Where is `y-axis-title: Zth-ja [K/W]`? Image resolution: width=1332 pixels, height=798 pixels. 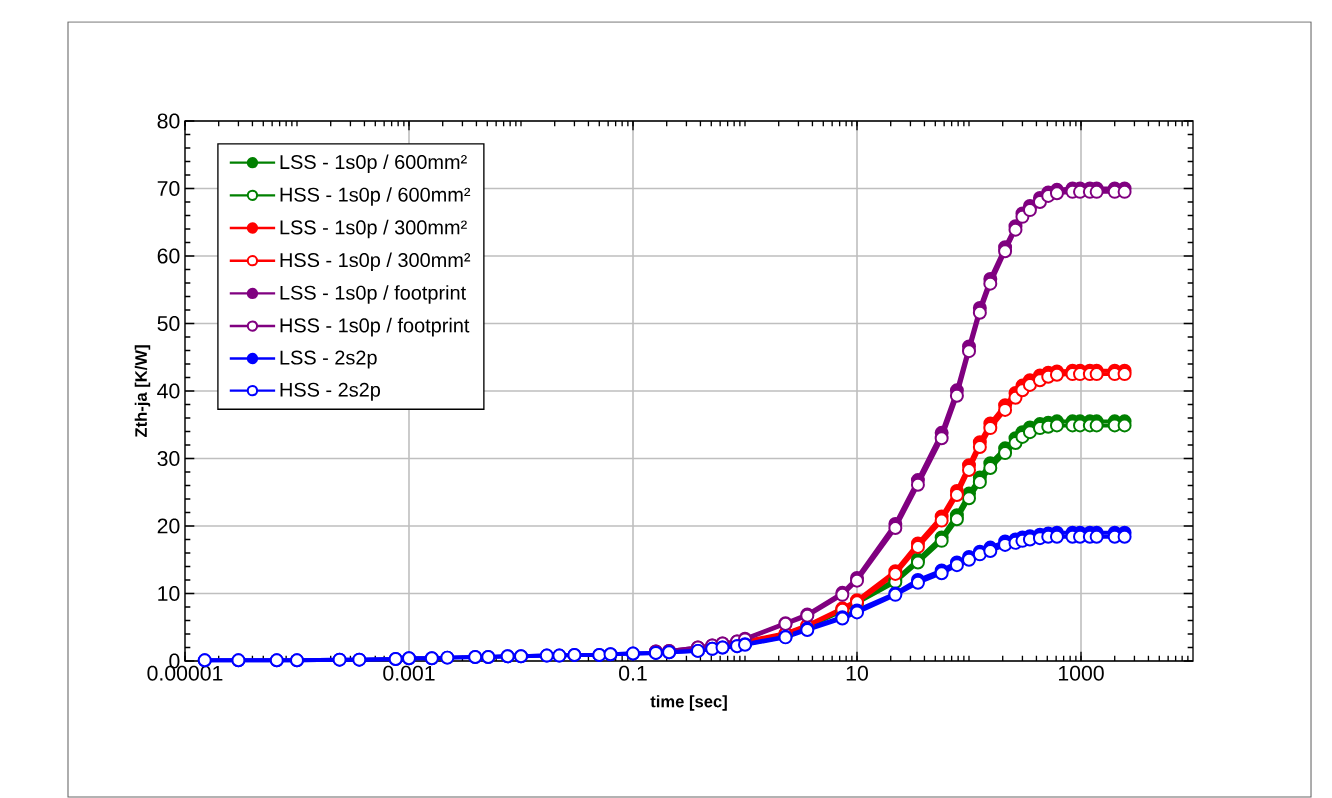
y-axis-title: Zth-ja [K/W] is located at coordinates (142, 391).